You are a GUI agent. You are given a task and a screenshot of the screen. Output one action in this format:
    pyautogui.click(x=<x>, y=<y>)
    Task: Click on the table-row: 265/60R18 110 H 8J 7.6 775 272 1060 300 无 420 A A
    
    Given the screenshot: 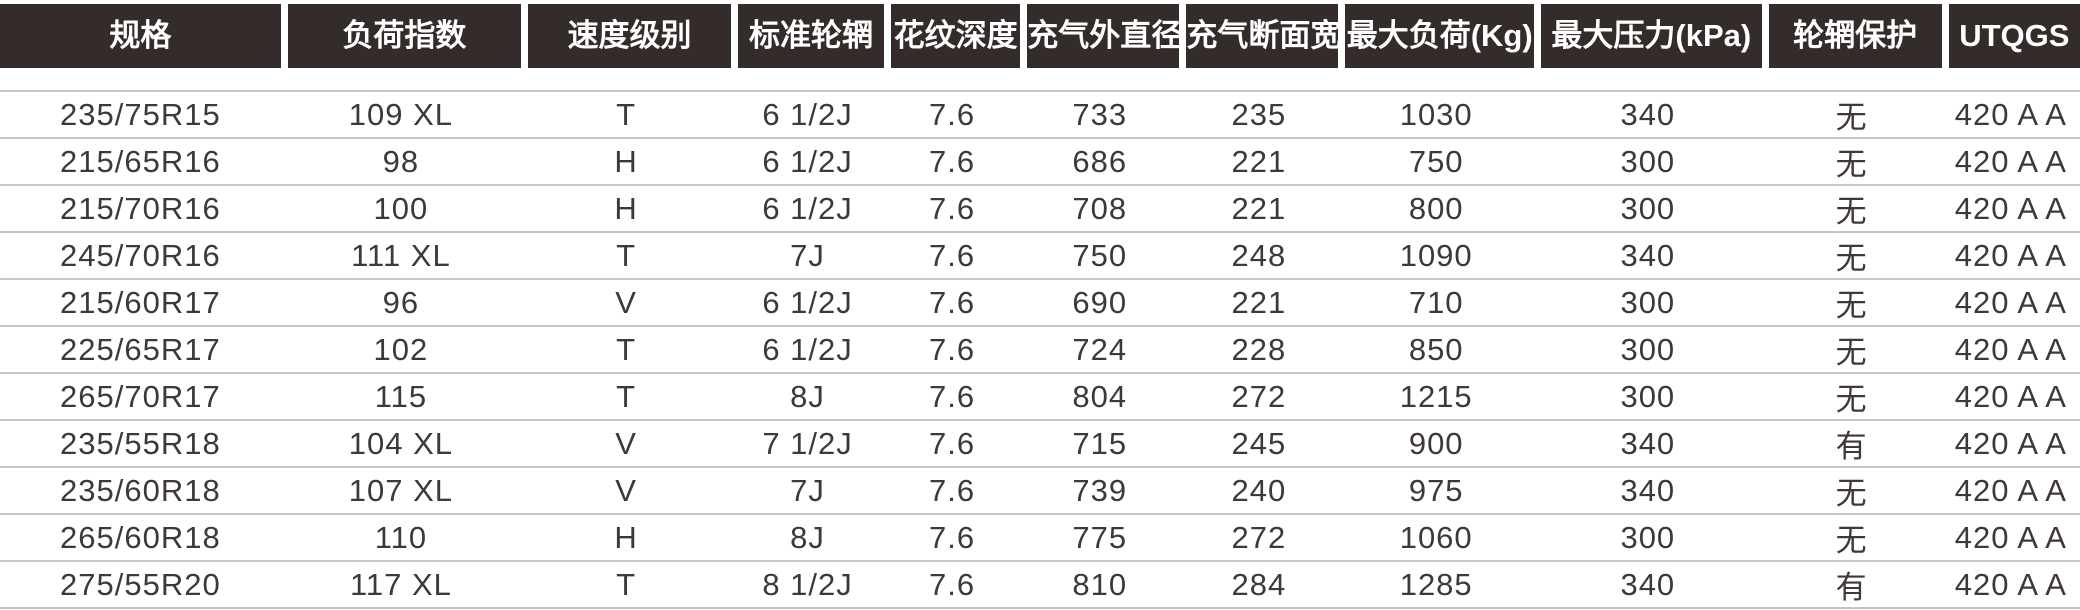 What is the action you would take?
    pyautogui.click(x=1040, y=536)
    